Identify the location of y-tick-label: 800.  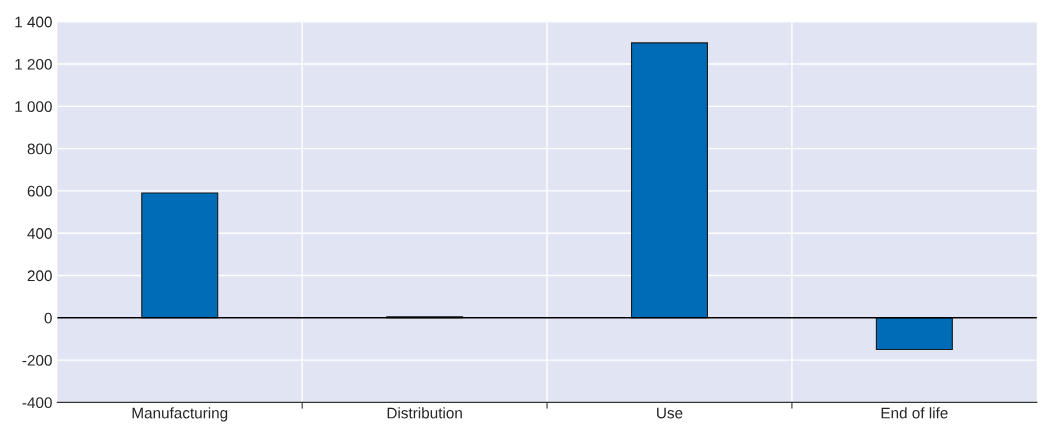
(39, 149).